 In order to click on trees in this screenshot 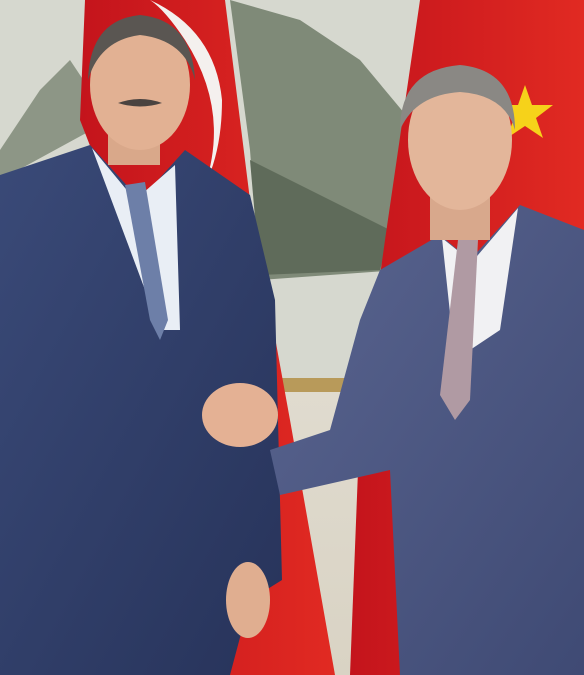, I will do `click(320, 217)`.